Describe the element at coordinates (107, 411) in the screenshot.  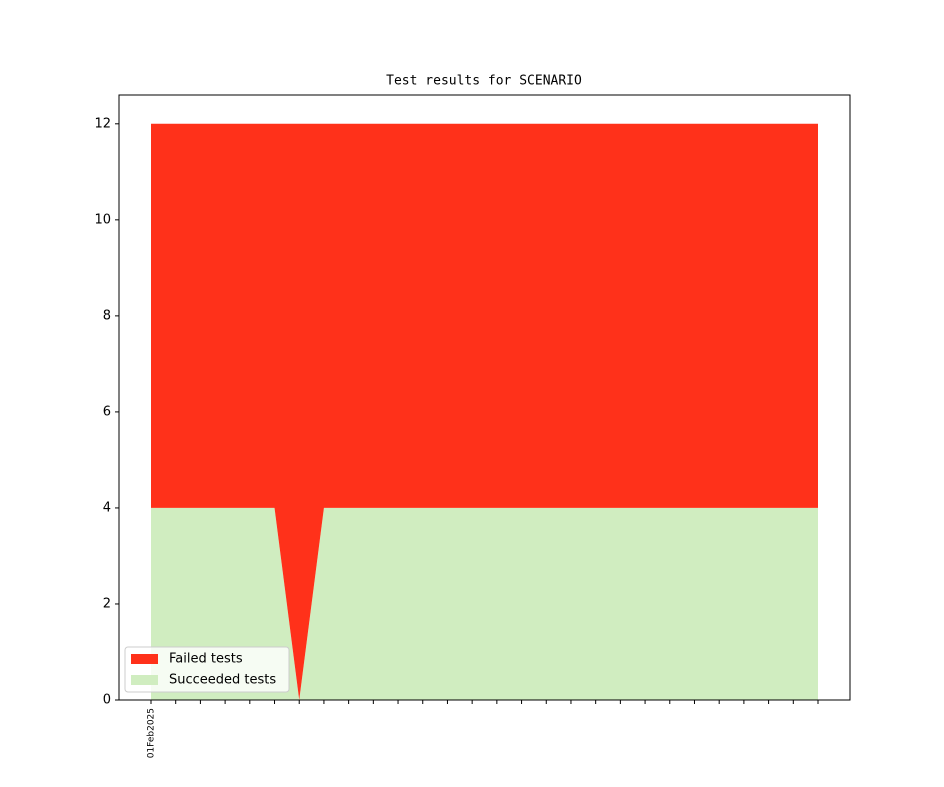
I see `y-tick-label: 6` at that location.